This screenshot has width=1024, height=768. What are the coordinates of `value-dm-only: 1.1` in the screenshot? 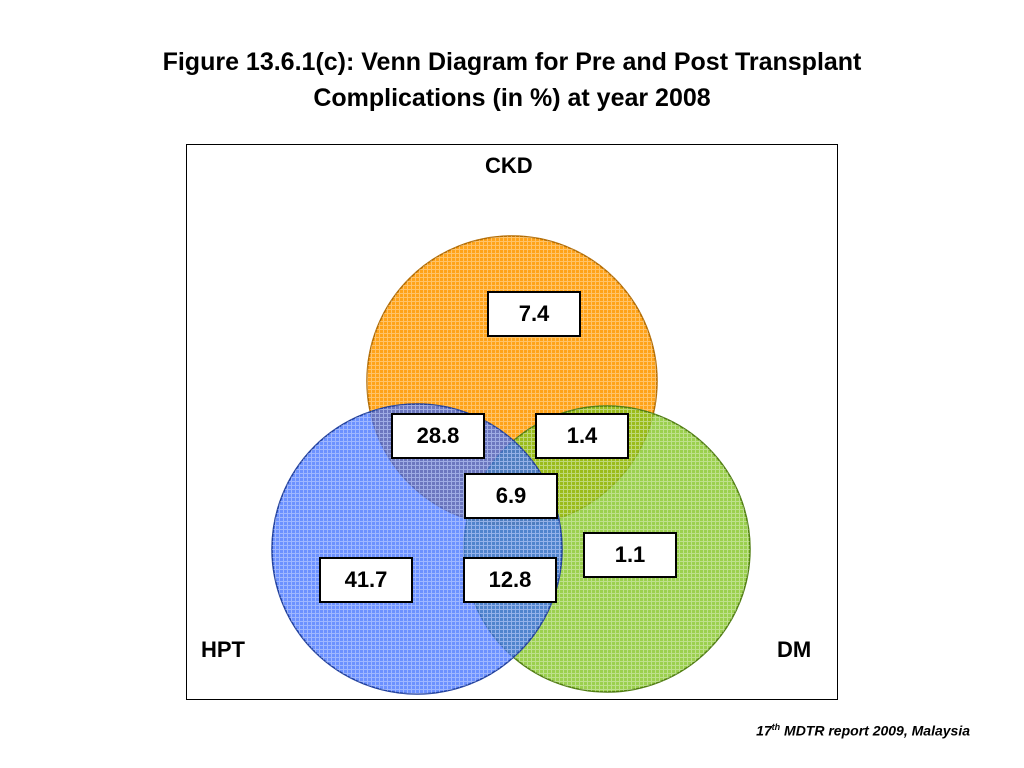 It's located at (630, 555).